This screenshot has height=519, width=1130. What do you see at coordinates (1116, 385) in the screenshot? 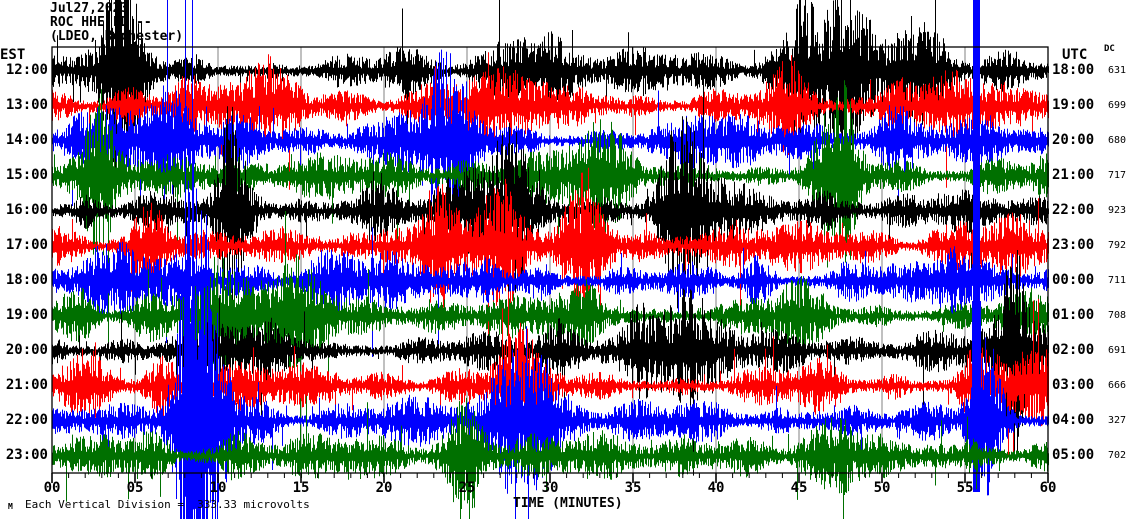
I see `dc-value: 666` at bounding box center [1116, 385].